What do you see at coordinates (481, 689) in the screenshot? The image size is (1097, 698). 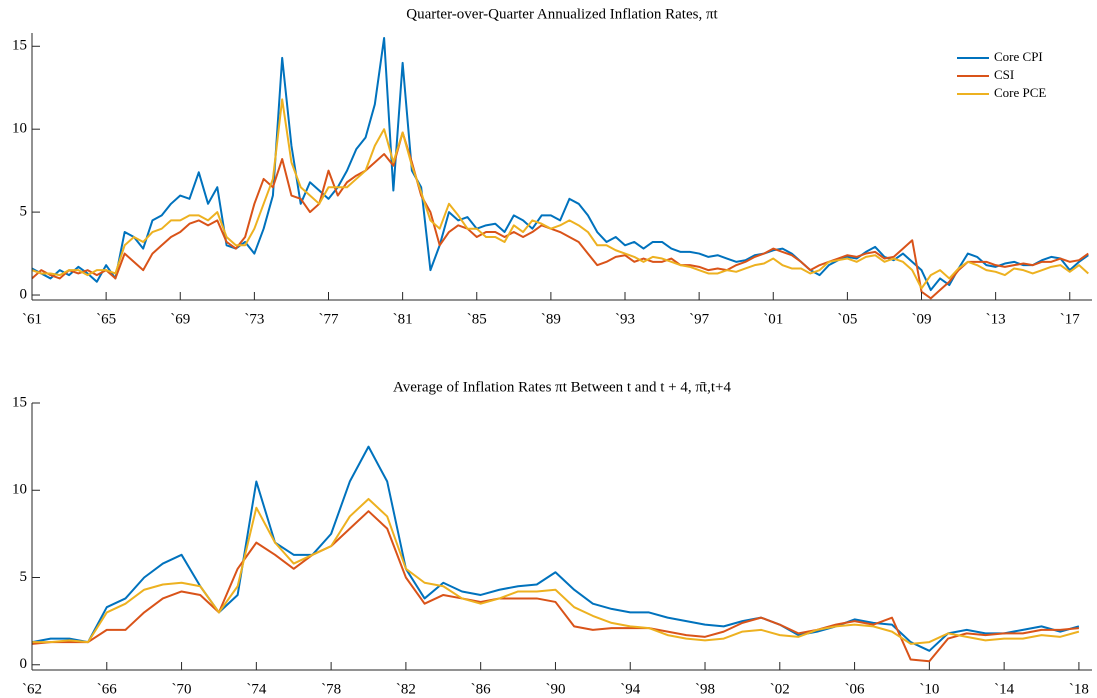 I see `x-tick-label: `86` at bounding box center [481, 689].